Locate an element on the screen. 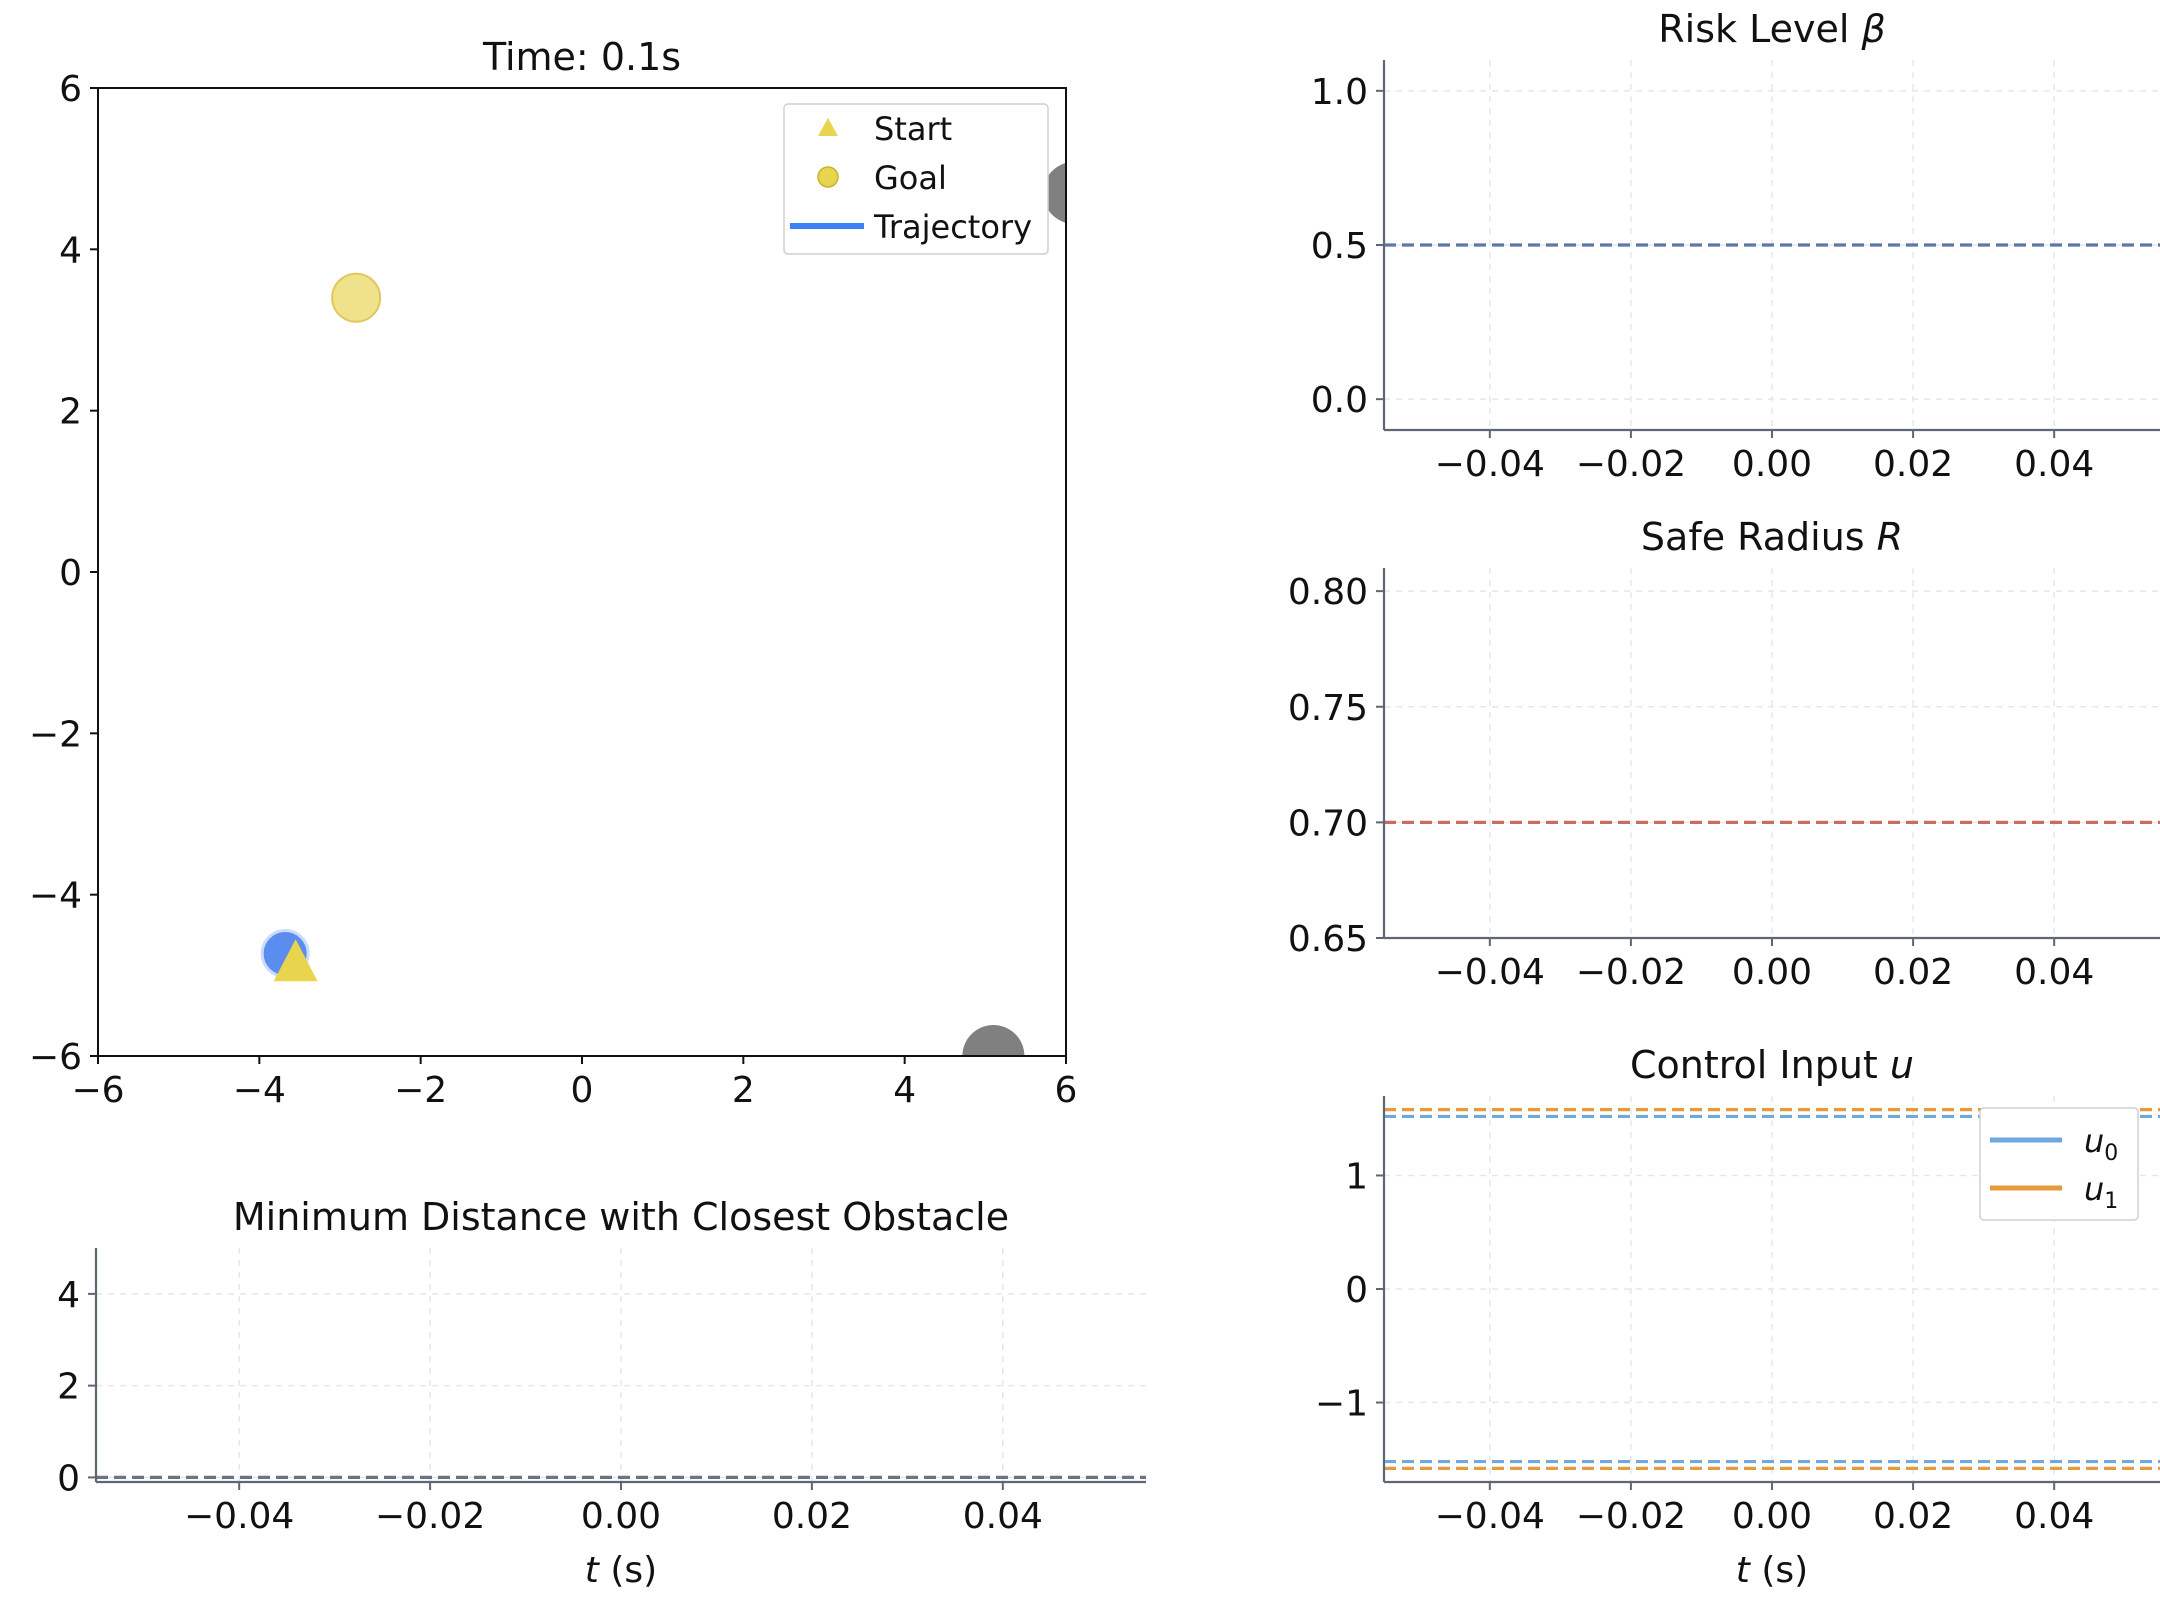 The width and height of the screenshot is (2160, 1600). x-tick-label: −6 is located at coordinates (97, 1090).